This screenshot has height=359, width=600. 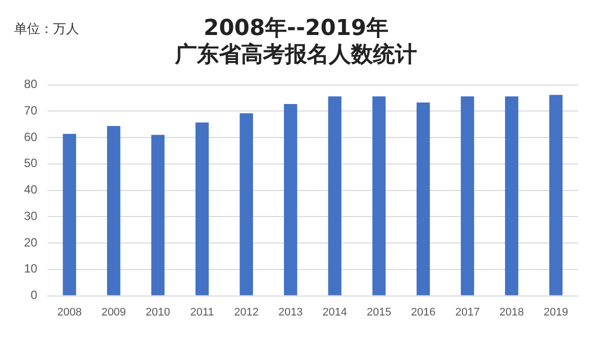 I want to click on y-tick-label: 50, so click(x=31, y=163).